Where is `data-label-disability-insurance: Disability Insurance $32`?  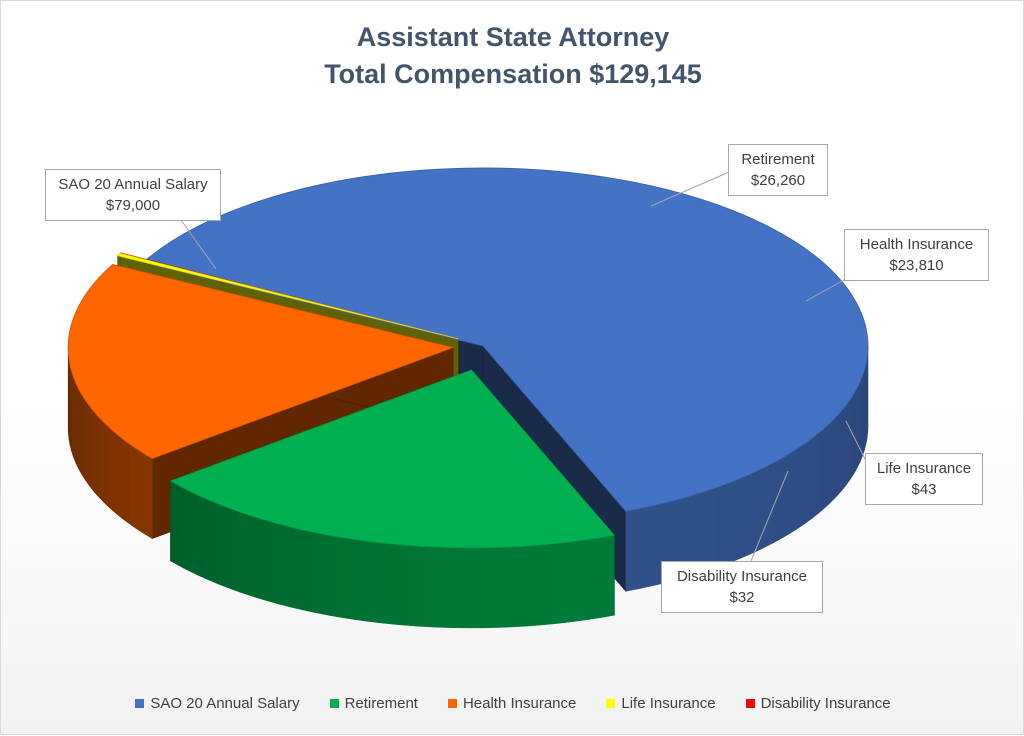
data-label-disability-insurance: Disability Insurance $32 is located at coordinates (742, 587).